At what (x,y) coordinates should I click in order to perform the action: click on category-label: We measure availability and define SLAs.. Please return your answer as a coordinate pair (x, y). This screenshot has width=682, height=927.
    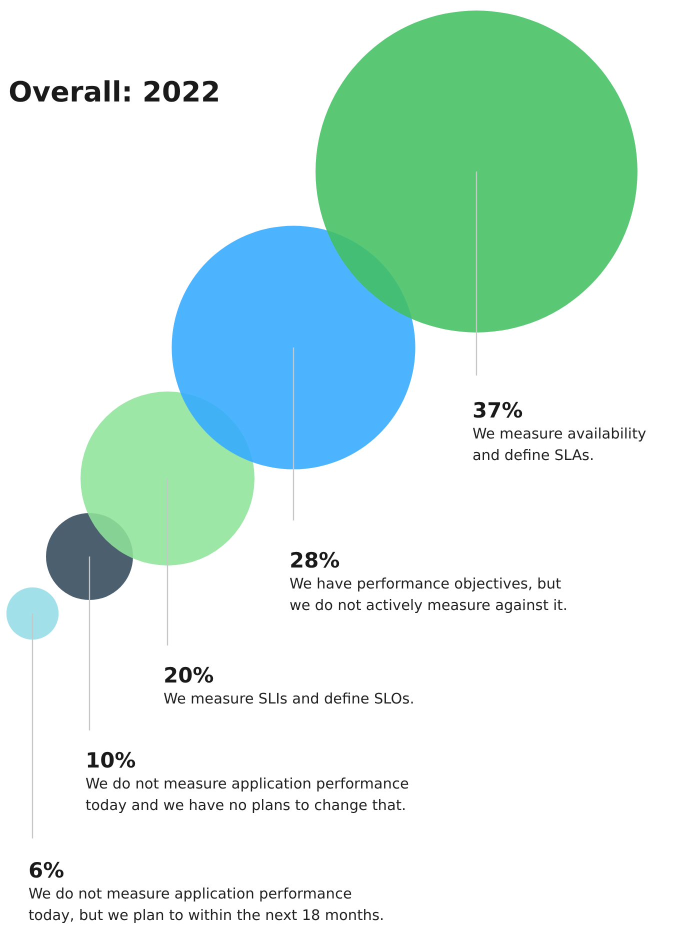
    Looking at the image, I should click on (559, 445).